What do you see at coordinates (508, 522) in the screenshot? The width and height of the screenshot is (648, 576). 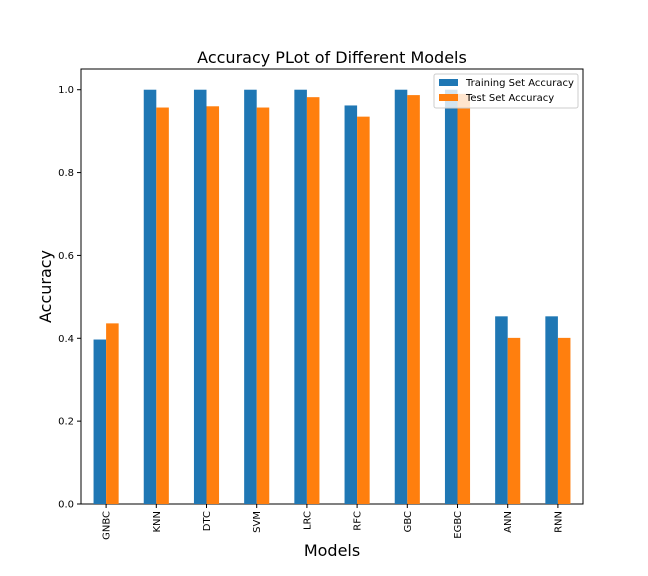 I see `x-tick-label: ANN` at bounding box center [508, 522].